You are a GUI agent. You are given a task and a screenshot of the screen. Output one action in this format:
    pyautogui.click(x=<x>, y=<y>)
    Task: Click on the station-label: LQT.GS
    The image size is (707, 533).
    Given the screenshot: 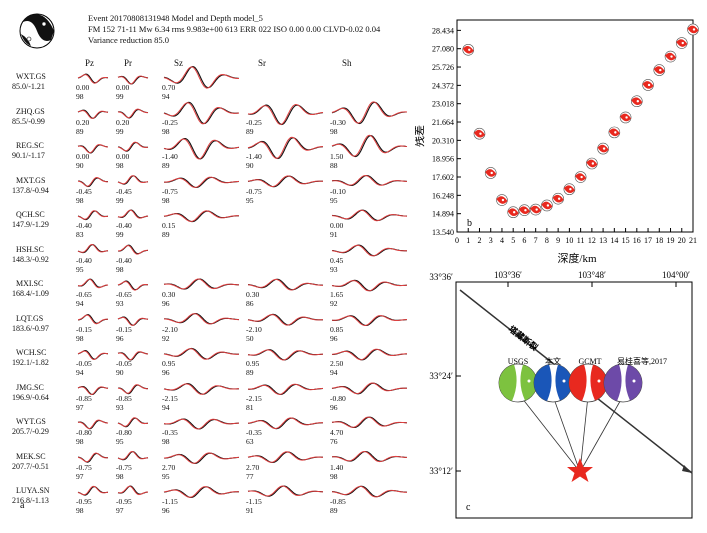 What is the action you would take?
    pyautogui.click(x=30, y=318)
    